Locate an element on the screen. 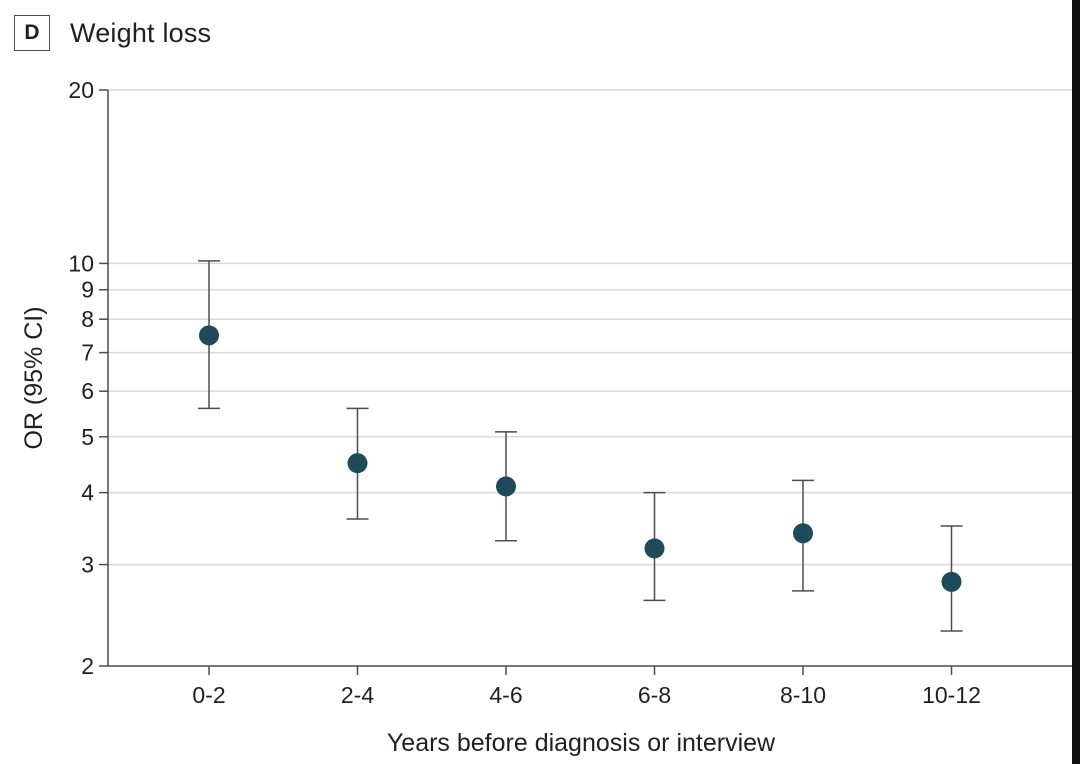  y-tick-label: 8 is located at coordinates (87, 319).